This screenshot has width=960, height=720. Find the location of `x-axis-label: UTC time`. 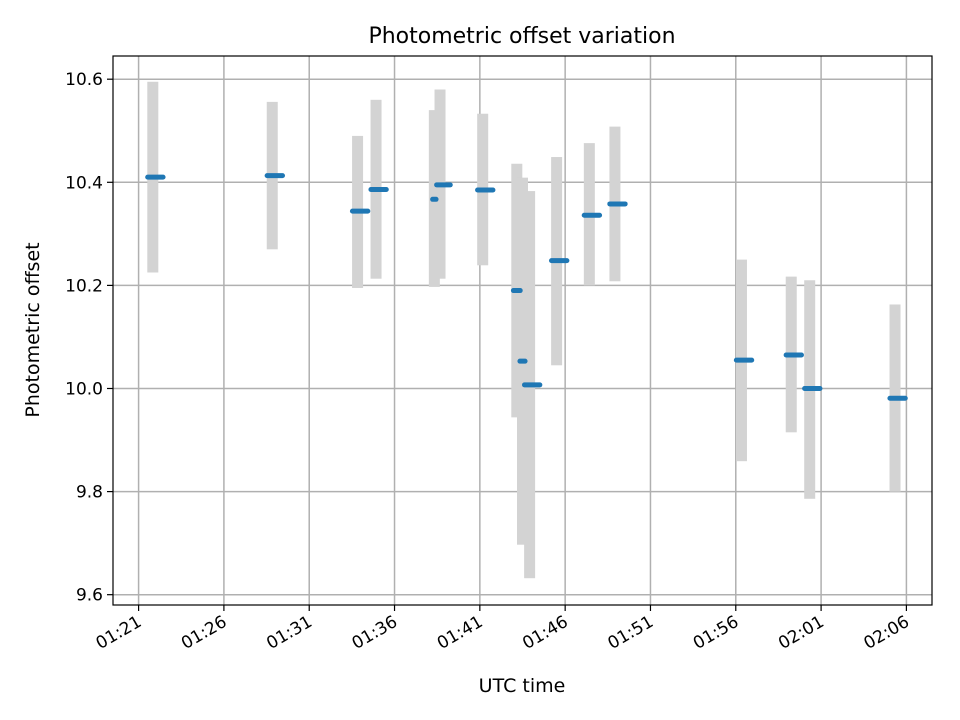

x-axis-label: UTC time is located at coordinates (522, 686).